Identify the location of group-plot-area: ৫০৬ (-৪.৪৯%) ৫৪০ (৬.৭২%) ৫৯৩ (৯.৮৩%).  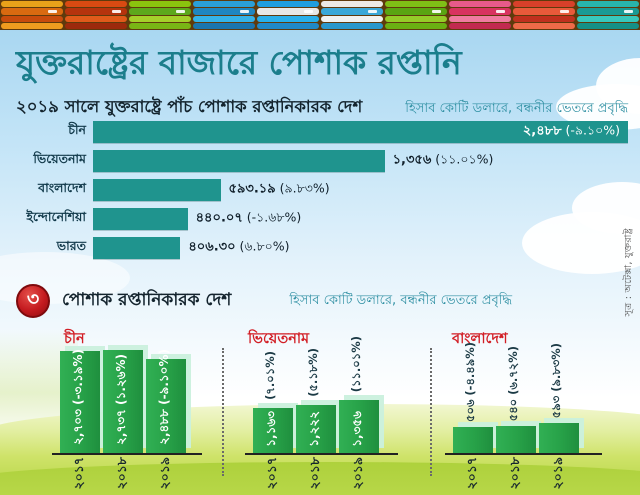
(537, 398).